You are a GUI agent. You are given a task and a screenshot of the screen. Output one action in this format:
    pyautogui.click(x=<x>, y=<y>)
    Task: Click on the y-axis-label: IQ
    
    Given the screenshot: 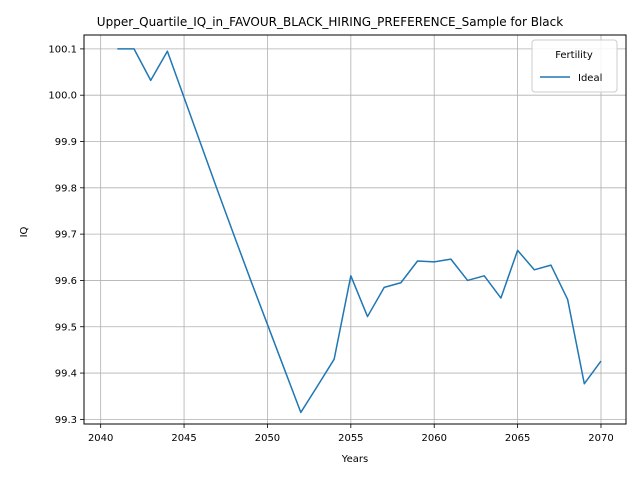 What is the action you would take?
    pyautogui.click(x=24, y=231)
    